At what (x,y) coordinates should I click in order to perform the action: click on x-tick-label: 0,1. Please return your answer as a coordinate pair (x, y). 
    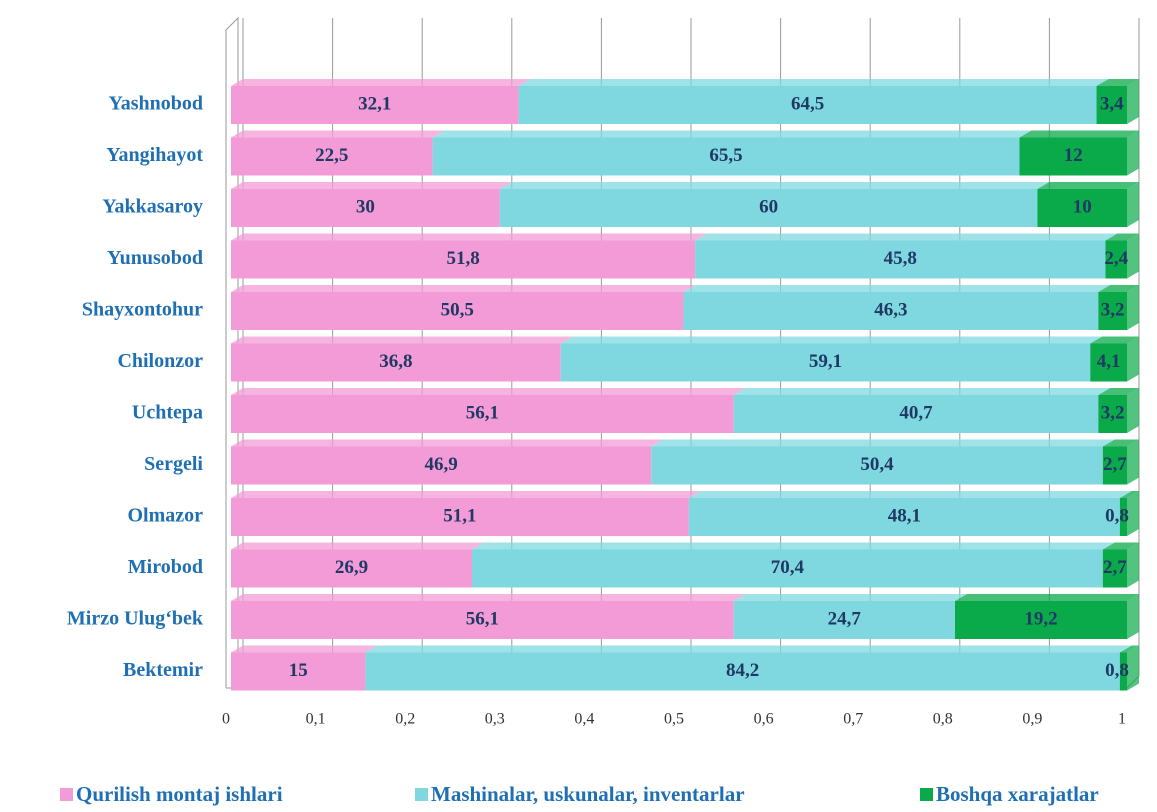
    Looking at the image, I should click on (316, 719).